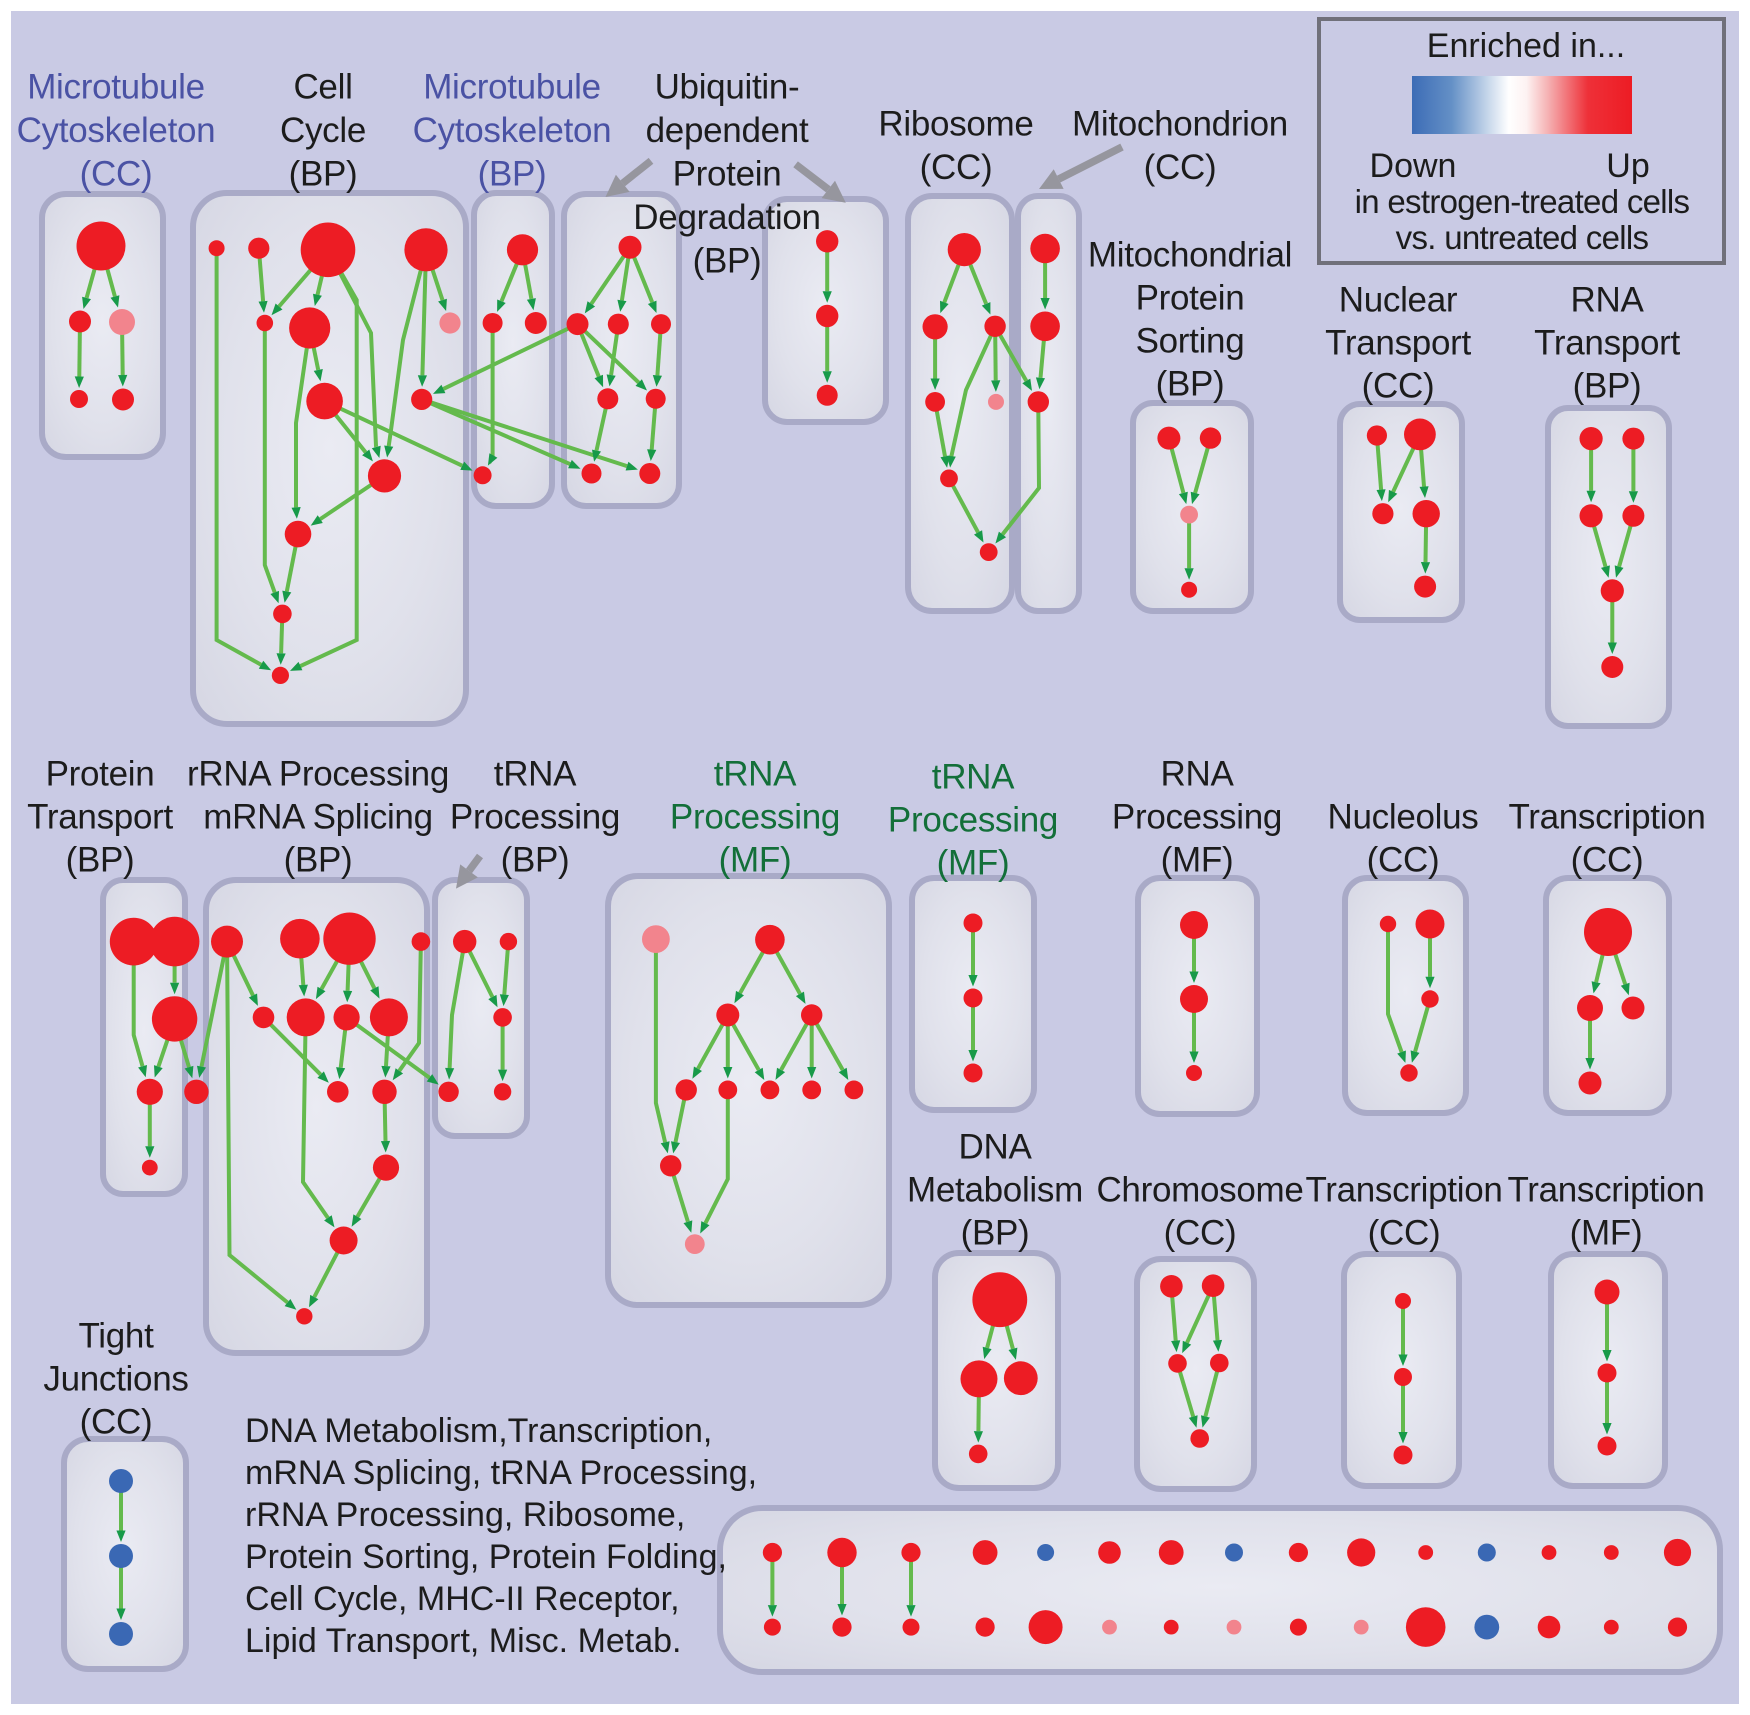 This screenshot has height=1715, width=1750. What do you see at coordinates (1627, 166) in the screenshot?
I see `svg-text: Up` at bounding box center [1627, 166].